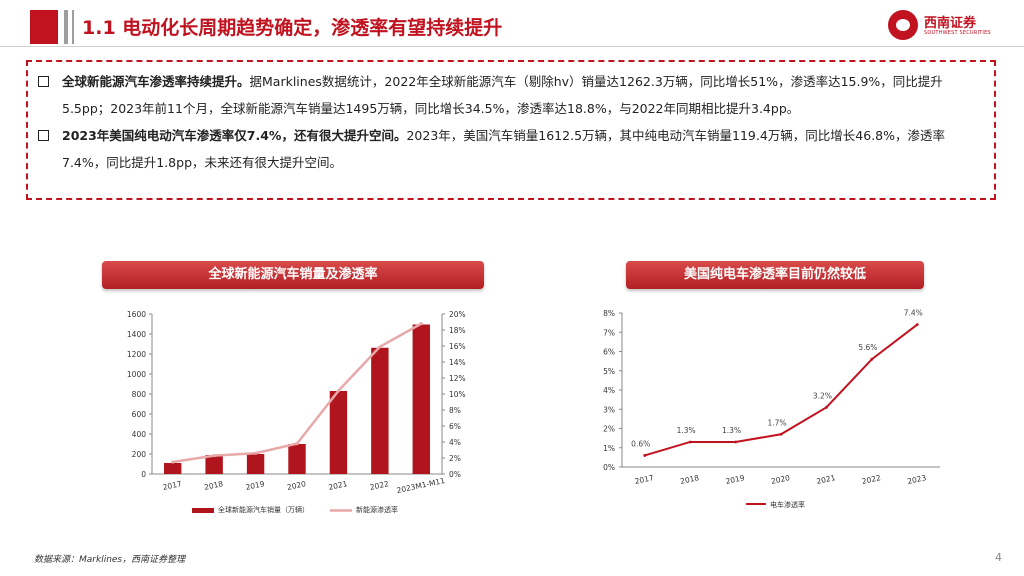 The image size is (1024, 576). I want to click on logo-subtext: SOUTHWEST SECURITIES, so click(957, 33).